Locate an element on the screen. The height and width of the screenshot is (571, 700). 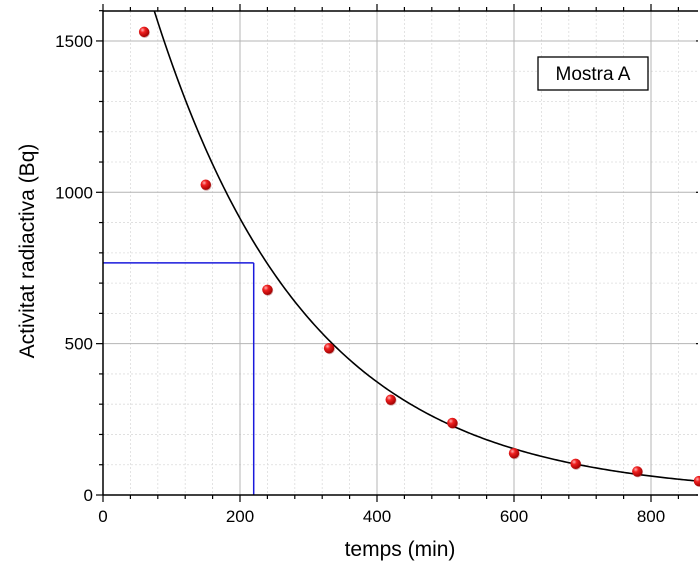
x-tick-label: 0 is located at coordinates (102, 516).